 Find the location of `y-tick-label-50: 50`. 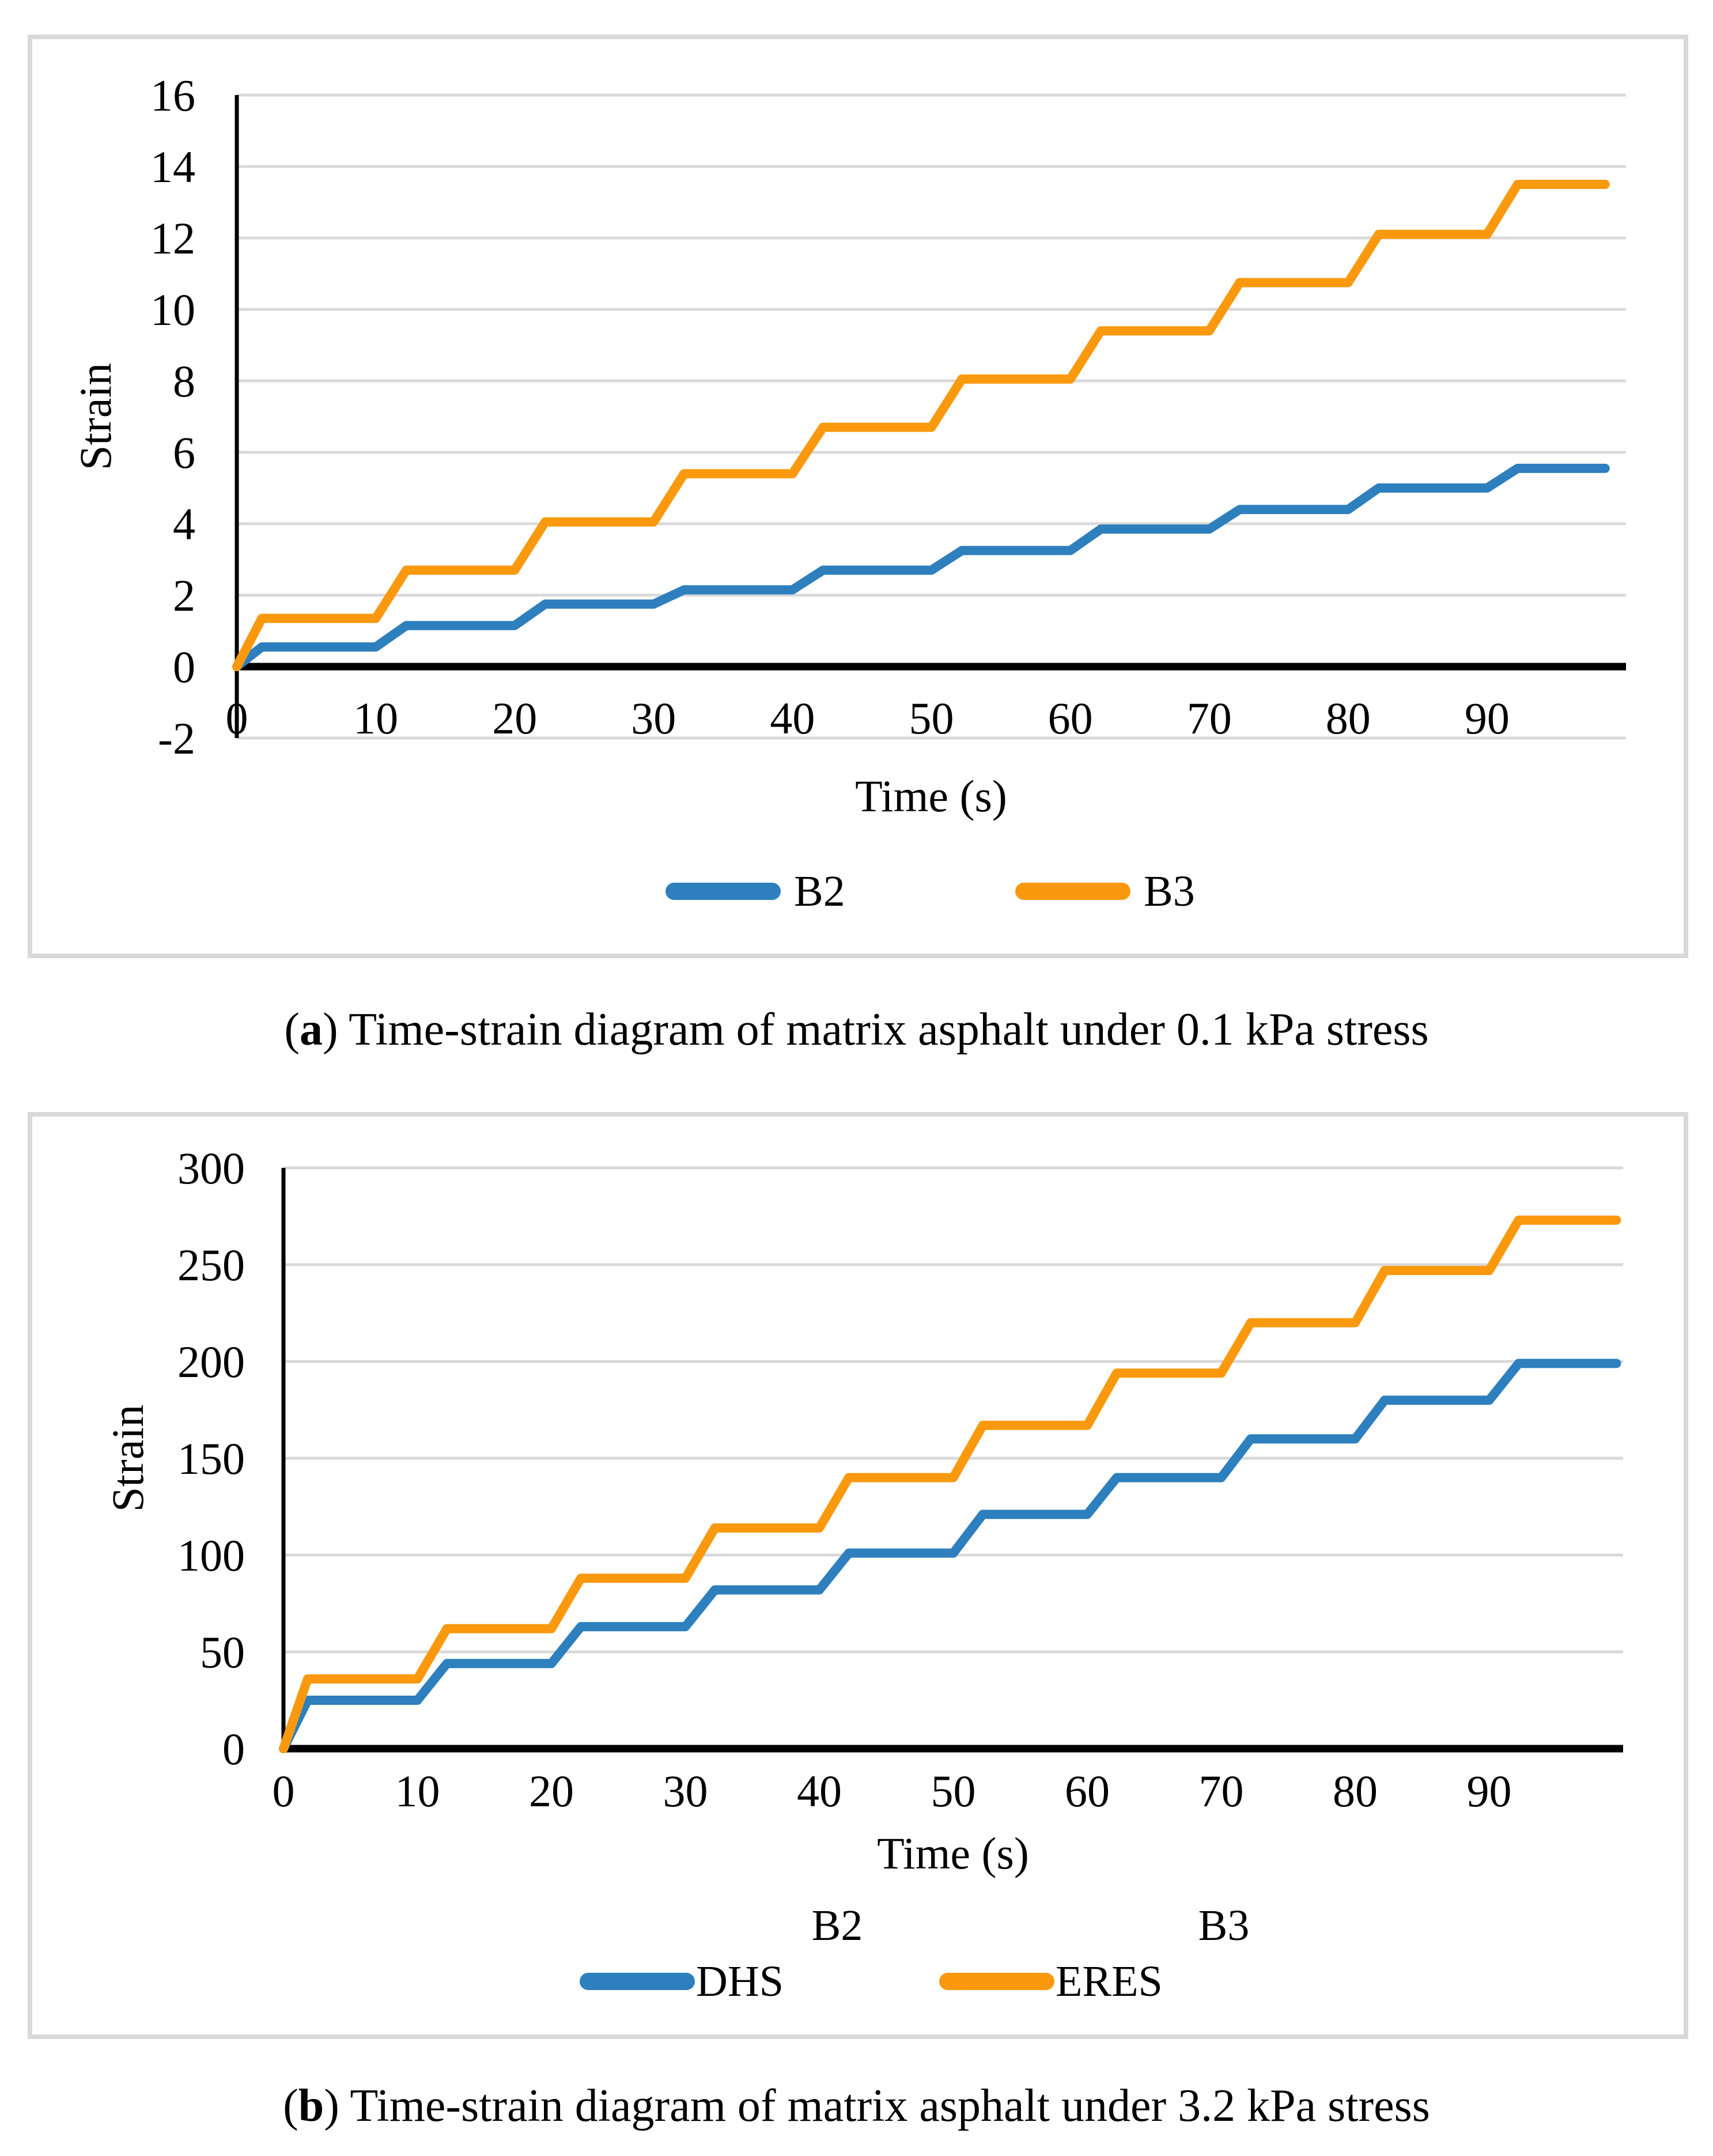

y-tick-label-50: 50 is located at coordinates (222, 1652).